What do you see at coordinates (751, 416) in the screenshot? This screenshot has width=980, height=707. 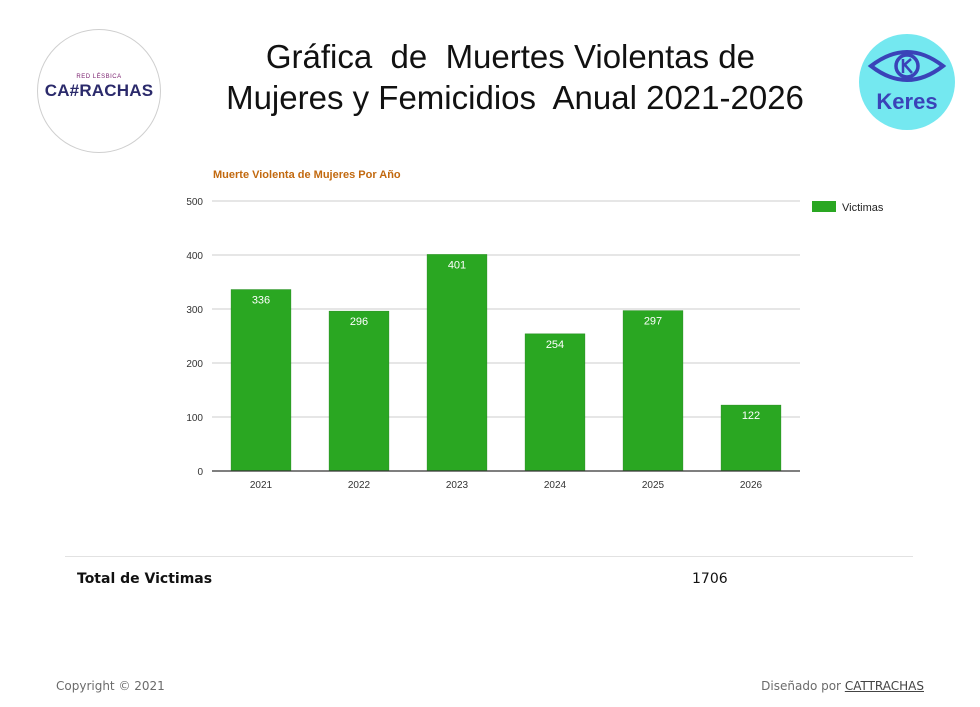 I see `data-label: 122` at bounding box center [751, 416].